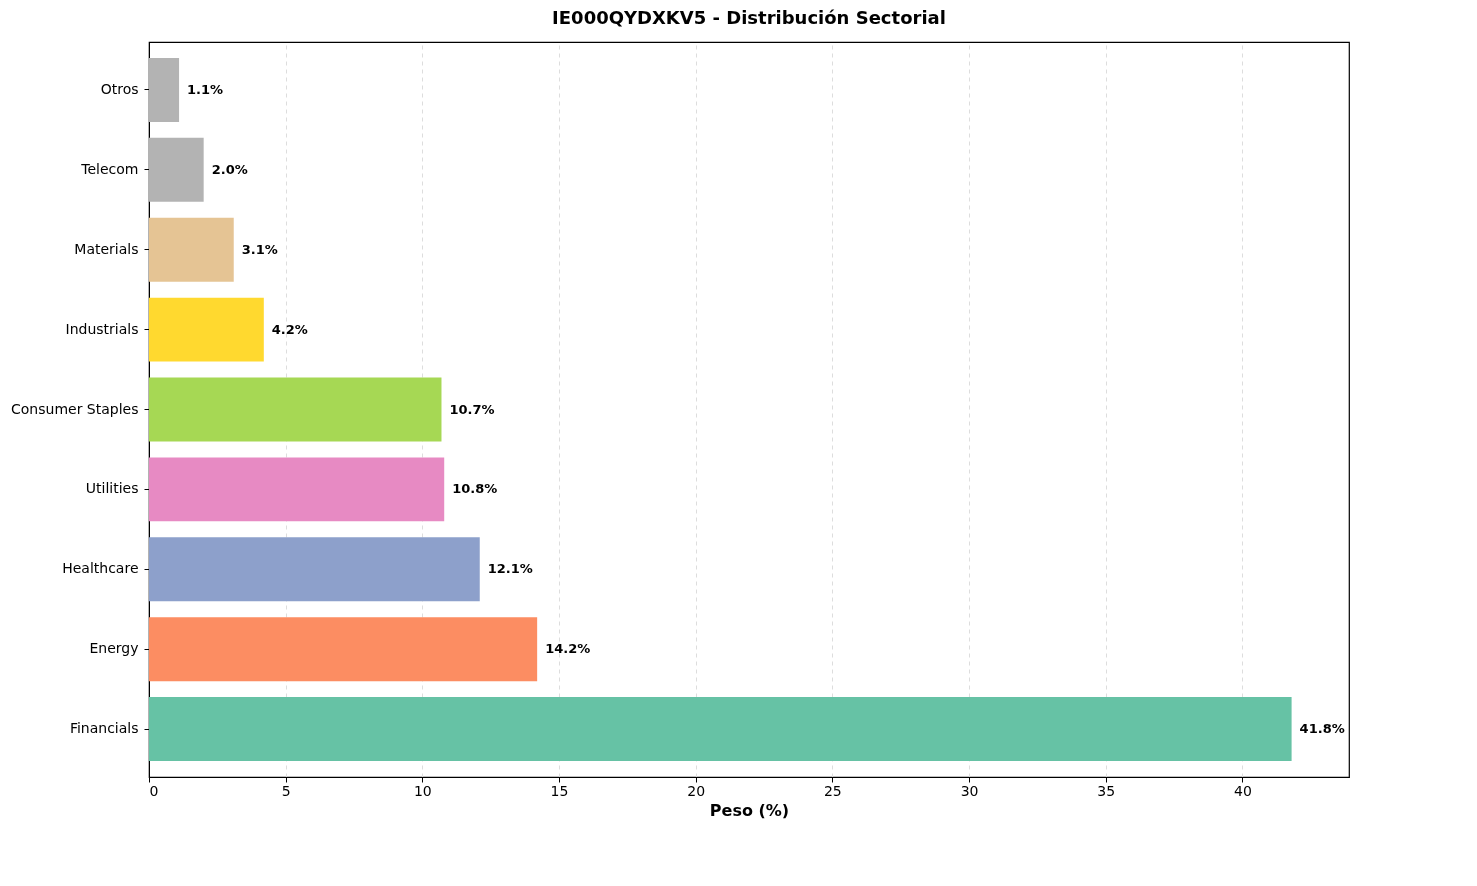  I want to click on data-label: 10.8%, so click(475, 489).